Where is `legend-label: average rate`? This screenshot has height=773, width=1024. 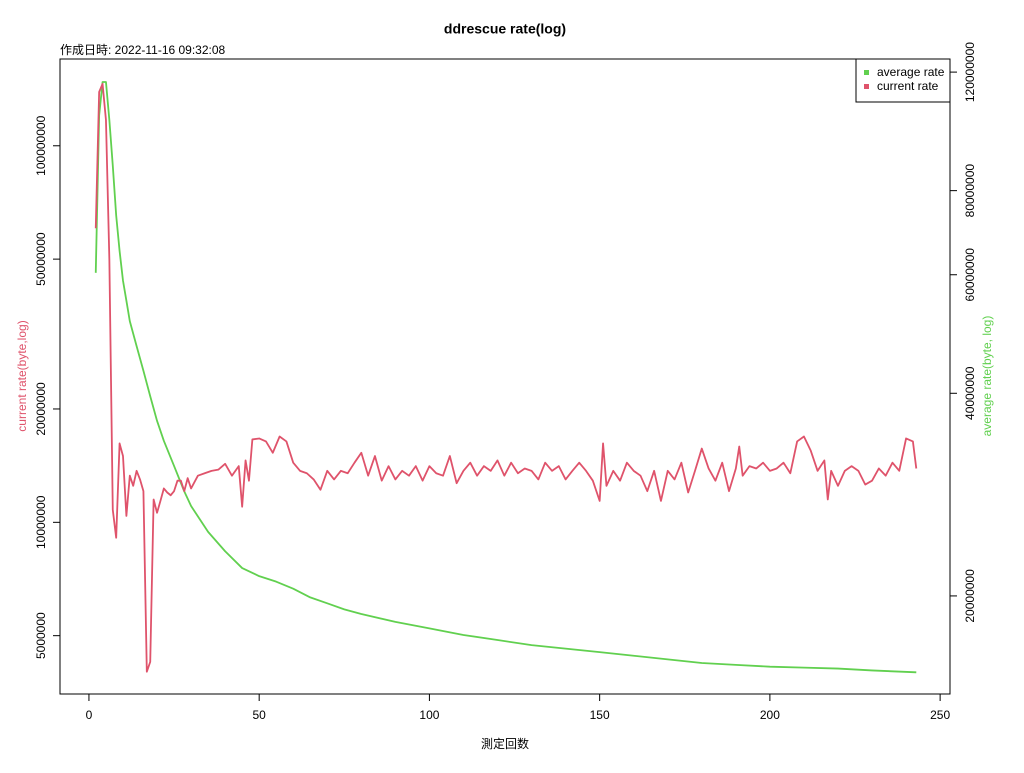
legend-label: average rate is located at coordinates (911, 72).